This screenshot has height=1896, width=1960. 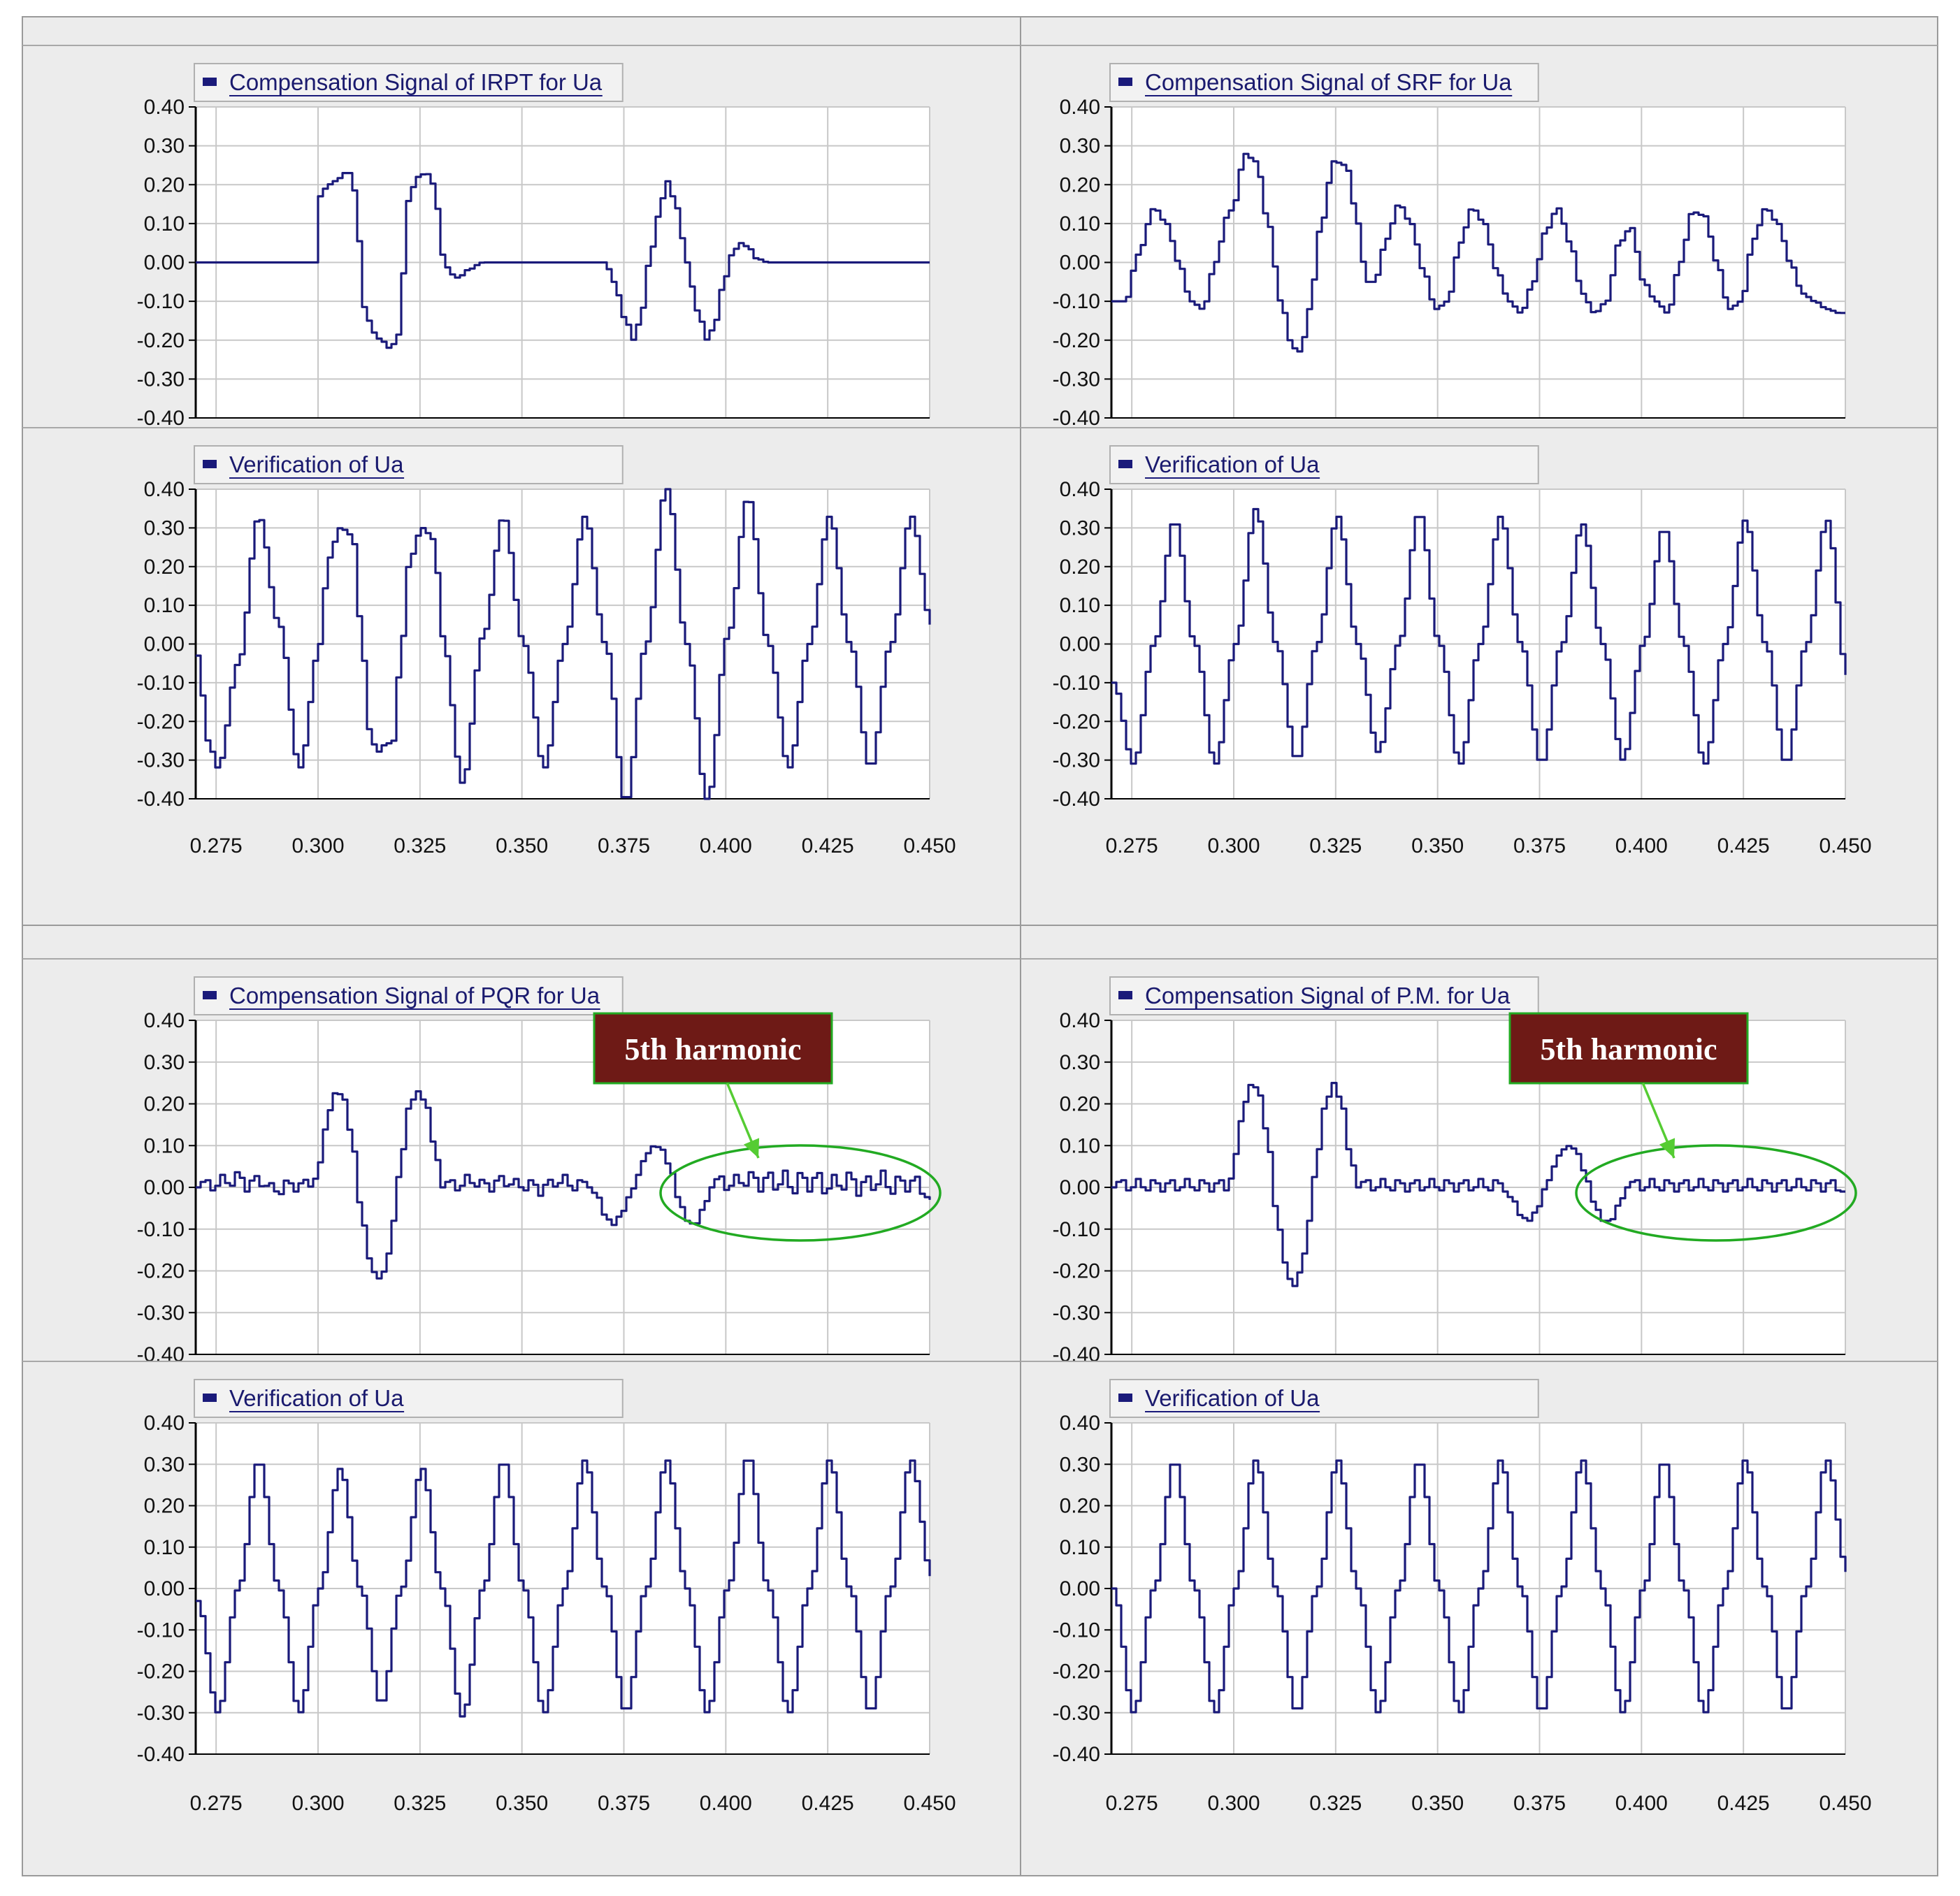 What do you see at coordinates (416, 82) in the screenshot?
I see `panel-title: Compensation Signal of IRPT for Ua` at bounding box center [416, 82].